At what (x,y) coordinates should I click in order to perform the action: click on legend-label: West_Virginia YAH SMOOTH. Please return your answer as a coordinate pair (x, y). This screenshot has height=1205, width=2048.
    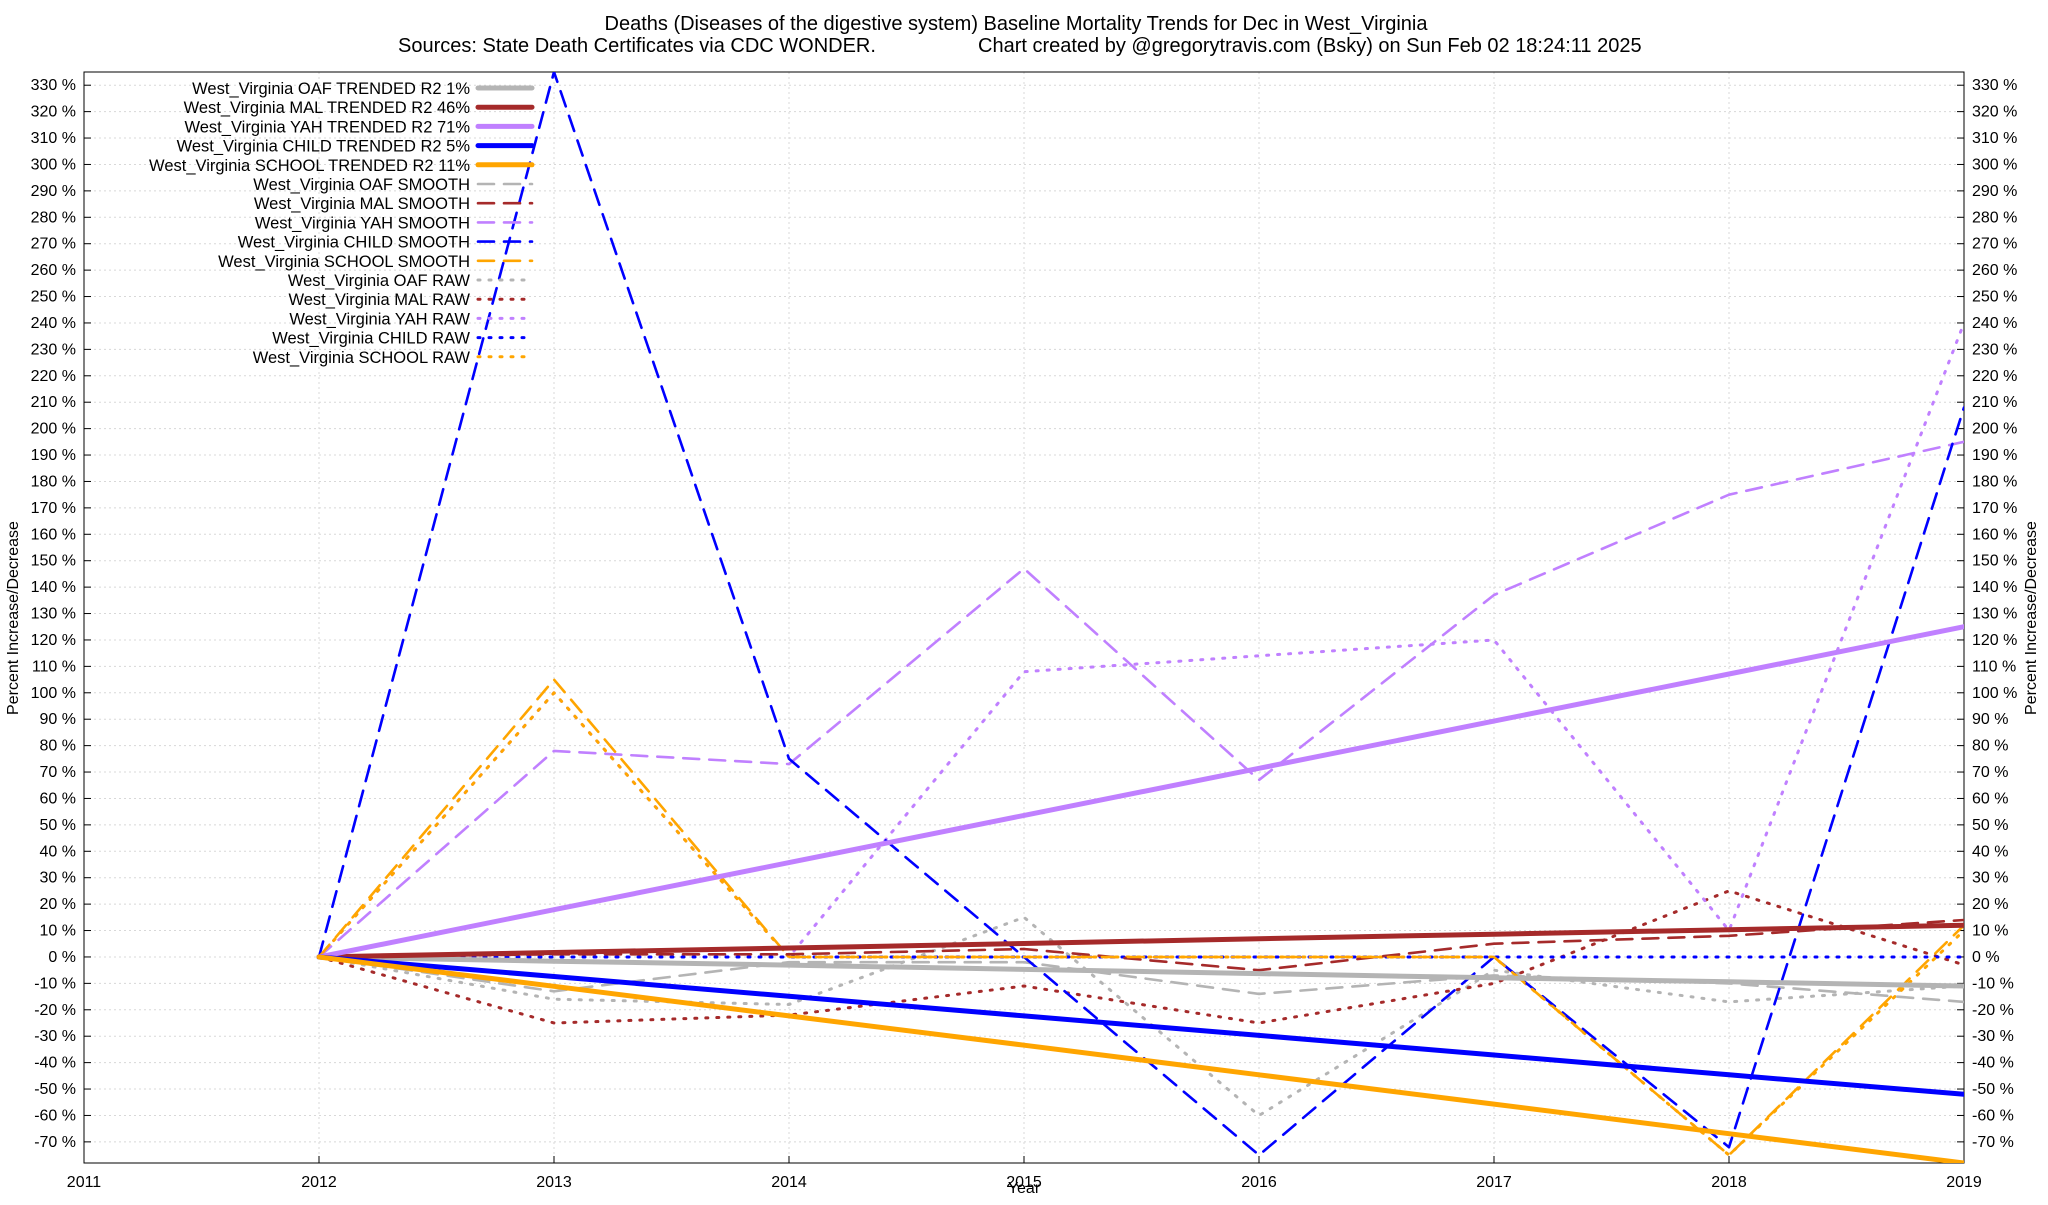
    Looking at the image, I should click on (362, 223).